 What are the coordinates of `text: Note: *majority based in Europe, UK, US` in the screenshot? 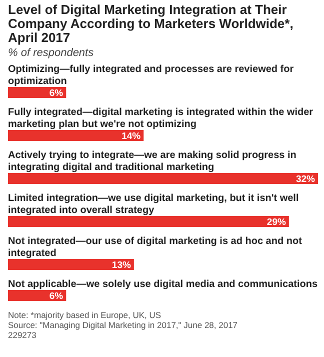 It's located at (85, 315).